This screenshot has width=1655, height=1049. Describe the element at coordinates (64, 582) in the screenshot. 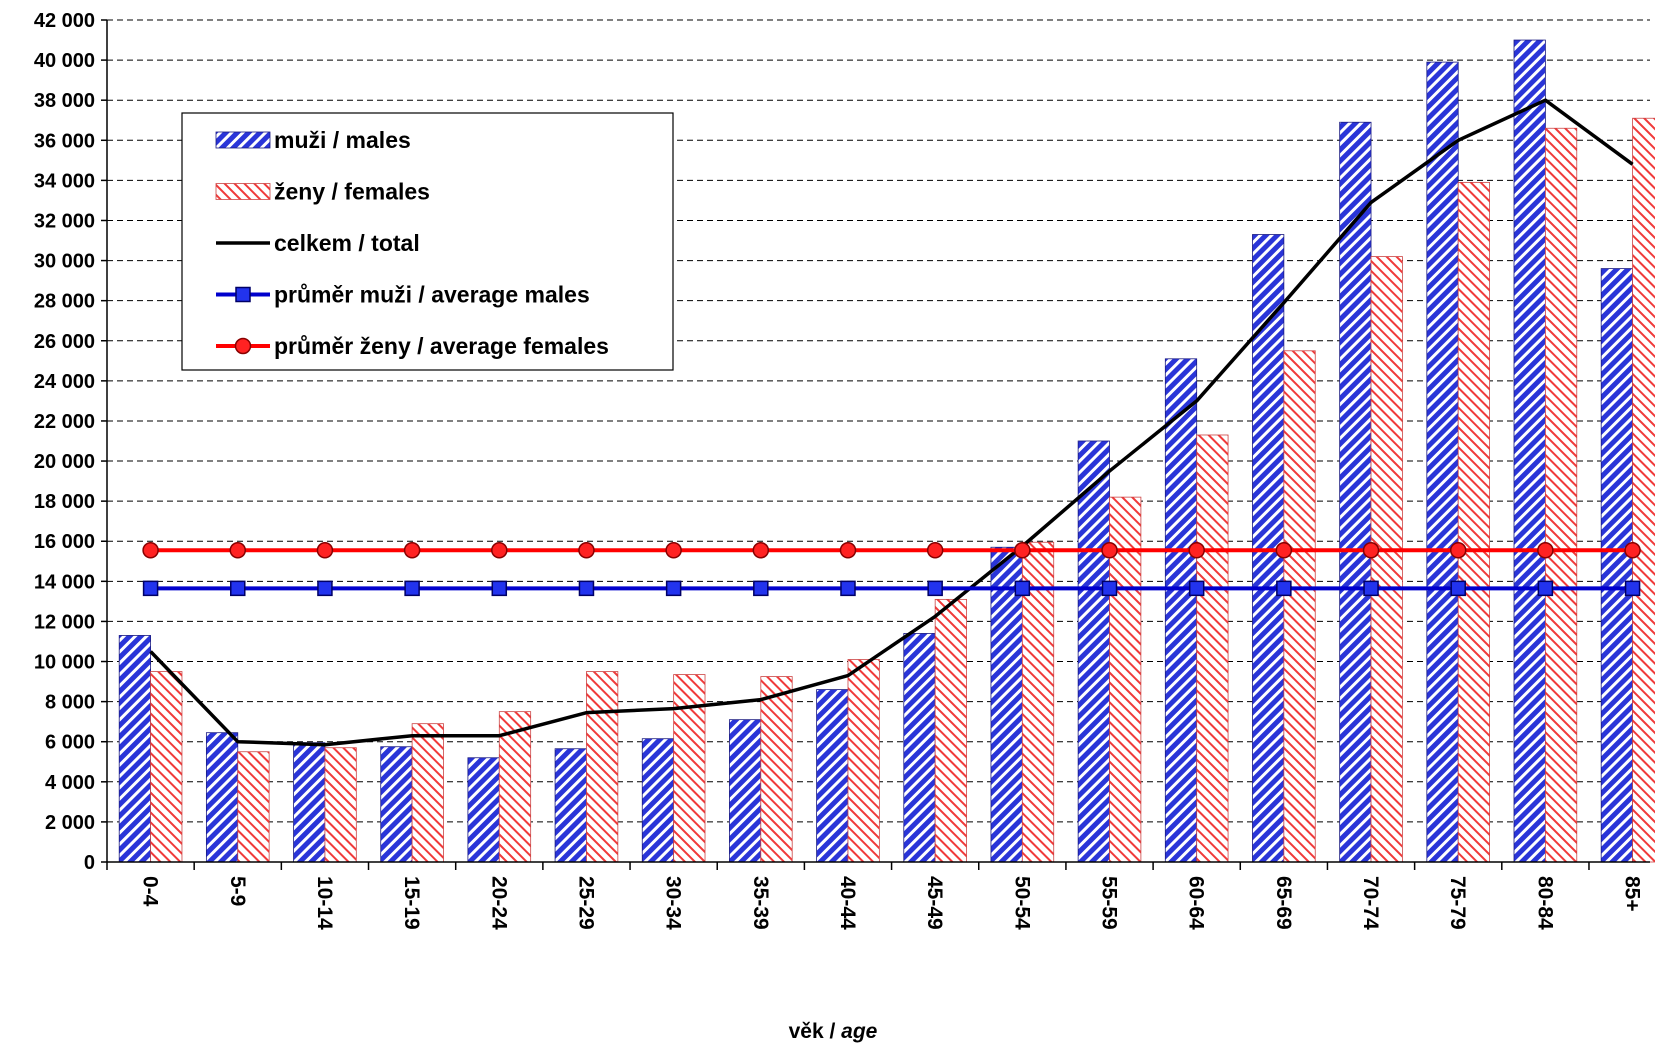

I see `y-tick-label: 14 000` at that location.